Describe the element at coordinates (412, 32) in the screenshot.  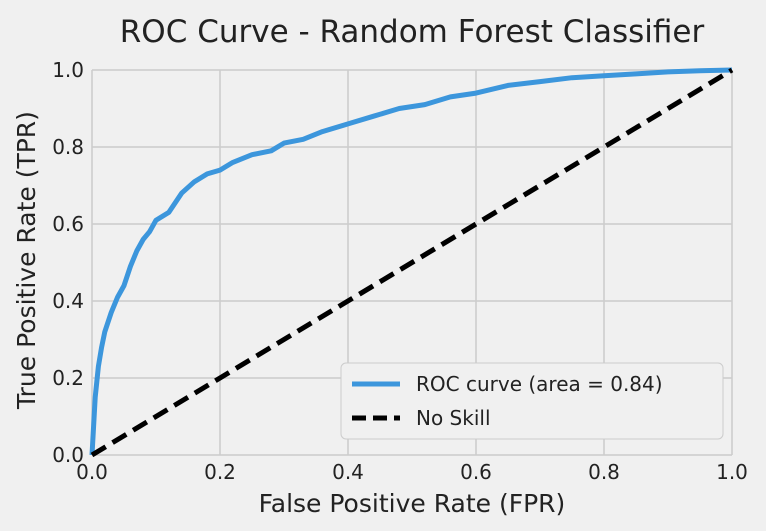
I see `chart-title: ROC Curve - Random Forest Classifier` at that location.